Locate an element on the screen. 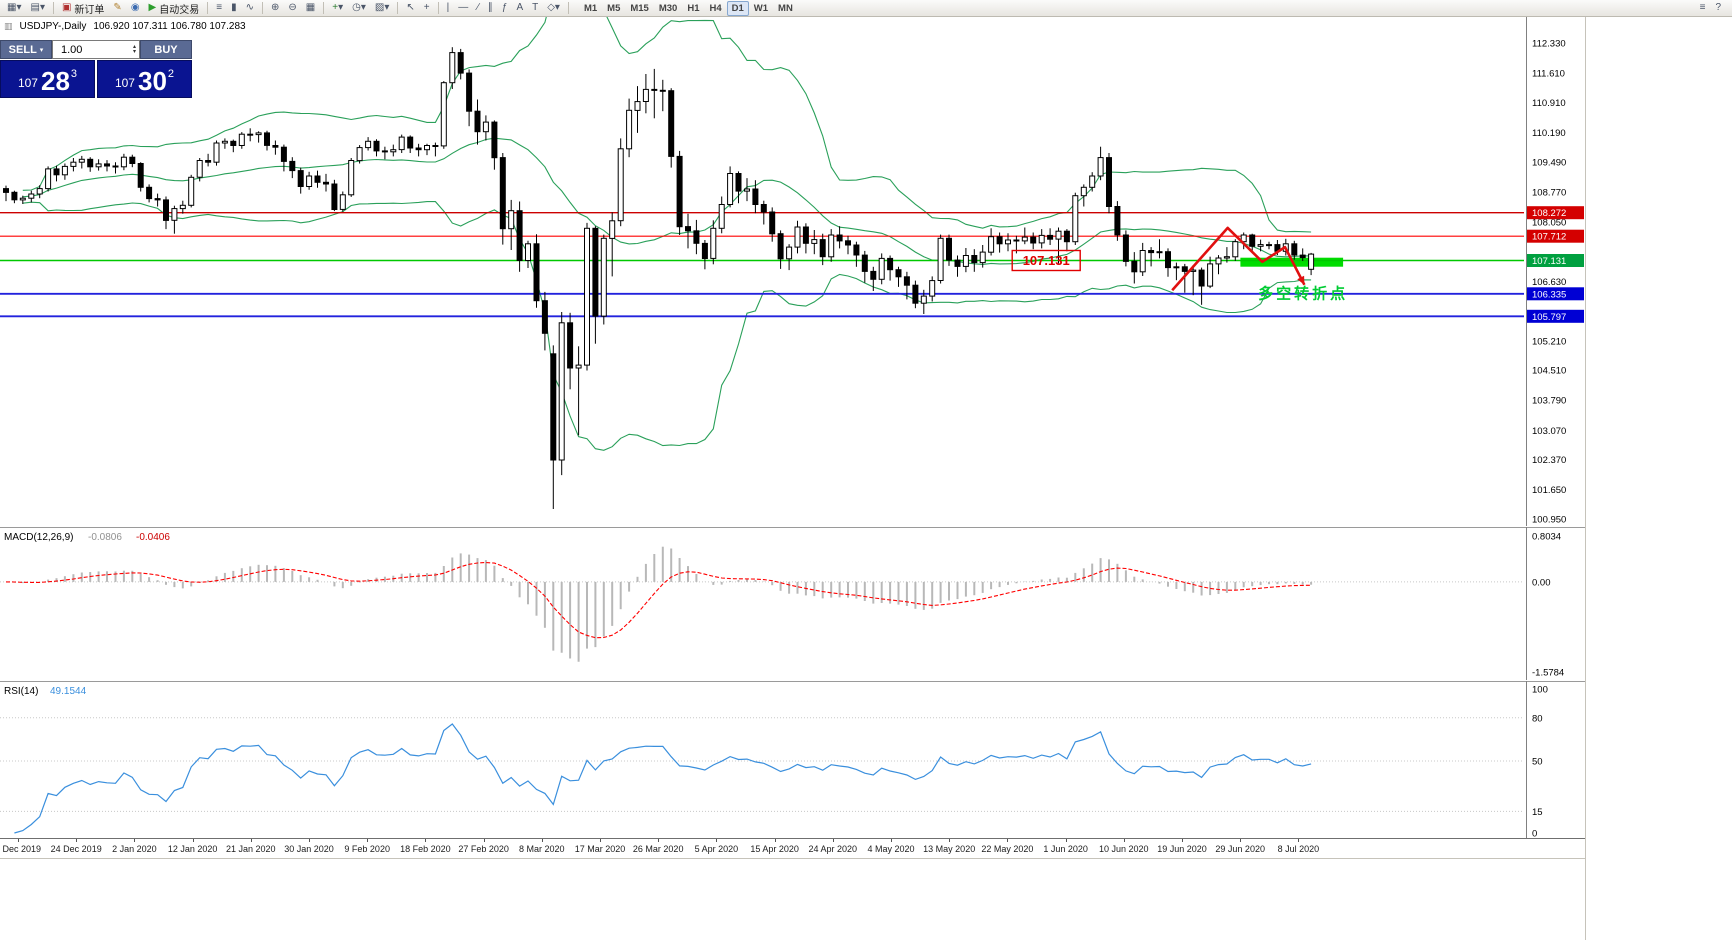  price-axis-label: 104.510 is located at coordinates (1549, 371).